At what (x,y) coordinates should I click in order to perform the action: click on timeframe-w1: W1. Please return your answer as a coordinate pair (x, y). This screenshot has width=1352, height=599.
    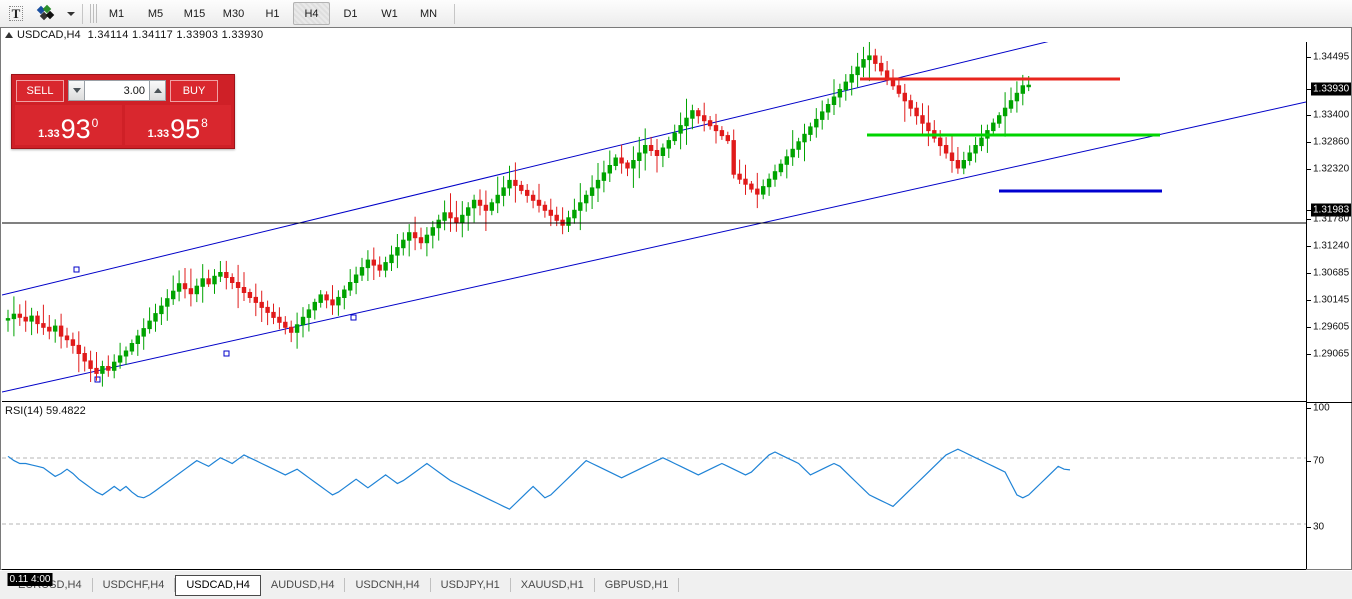
    Looking at the image, I should click on (389, 13).